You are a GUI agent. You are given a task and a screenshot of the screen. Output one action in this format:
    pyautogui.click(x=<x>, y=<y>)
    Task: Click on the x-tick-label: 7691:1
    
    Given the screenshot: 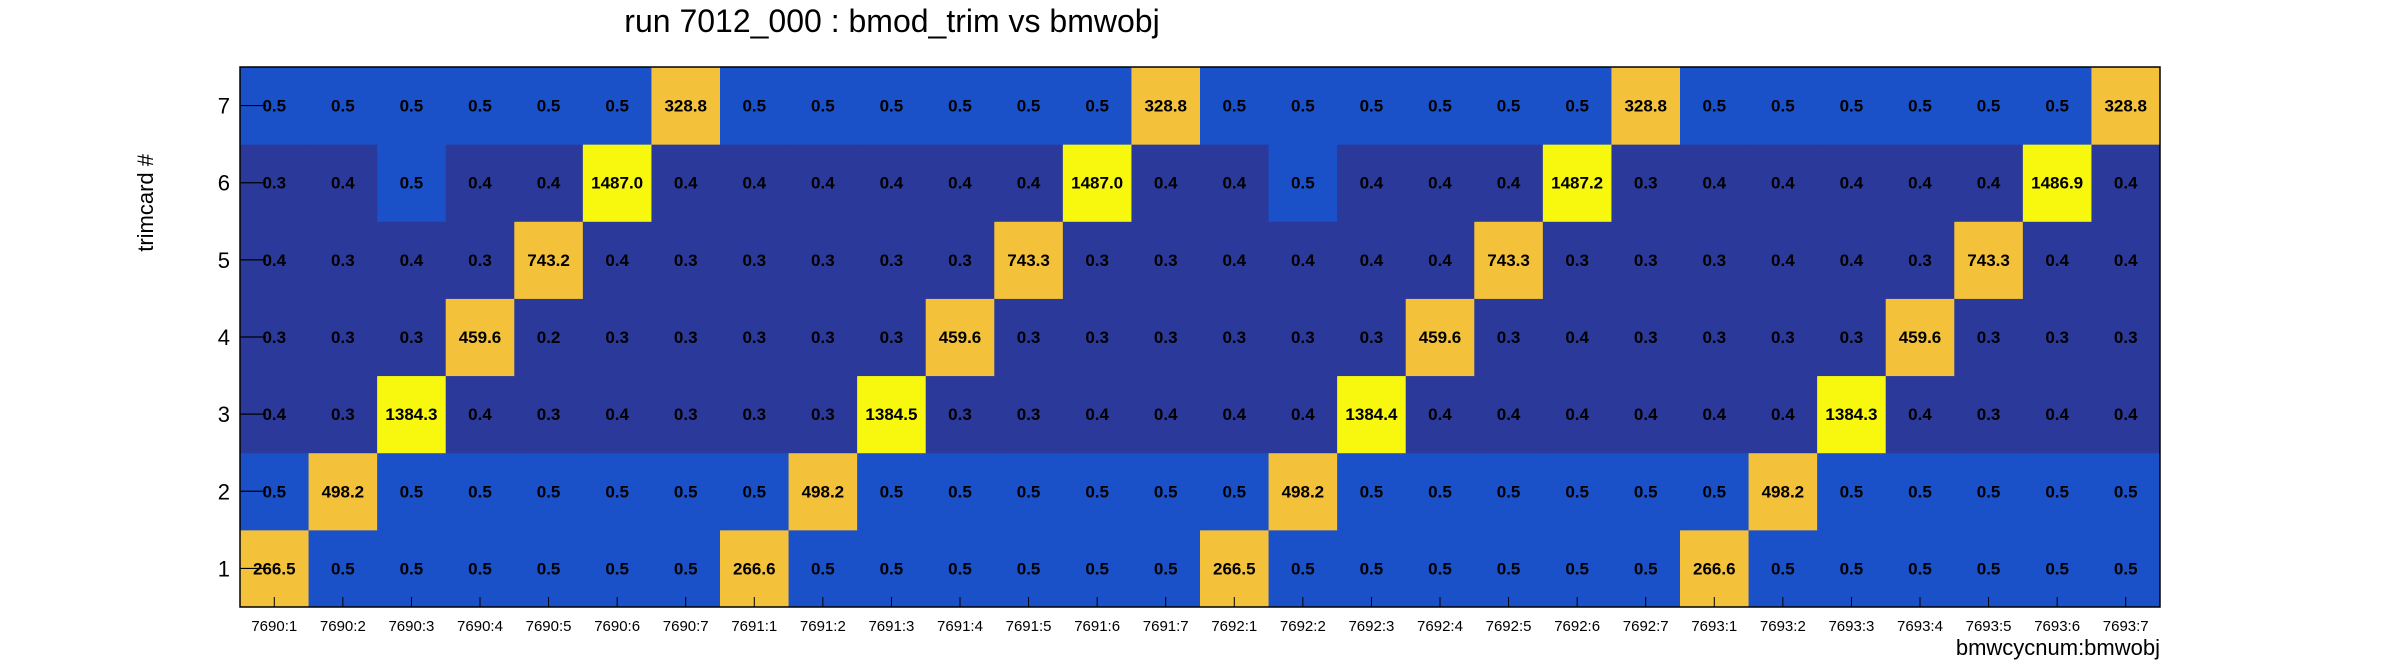 What is the action you would take?
    pyautogui.click(x=754, y=626)
    